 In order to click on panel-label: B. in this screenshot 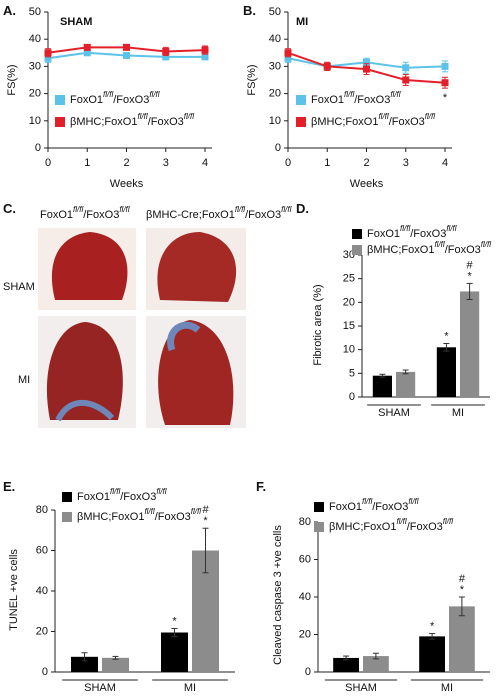, I will do `click(249, 10)`.